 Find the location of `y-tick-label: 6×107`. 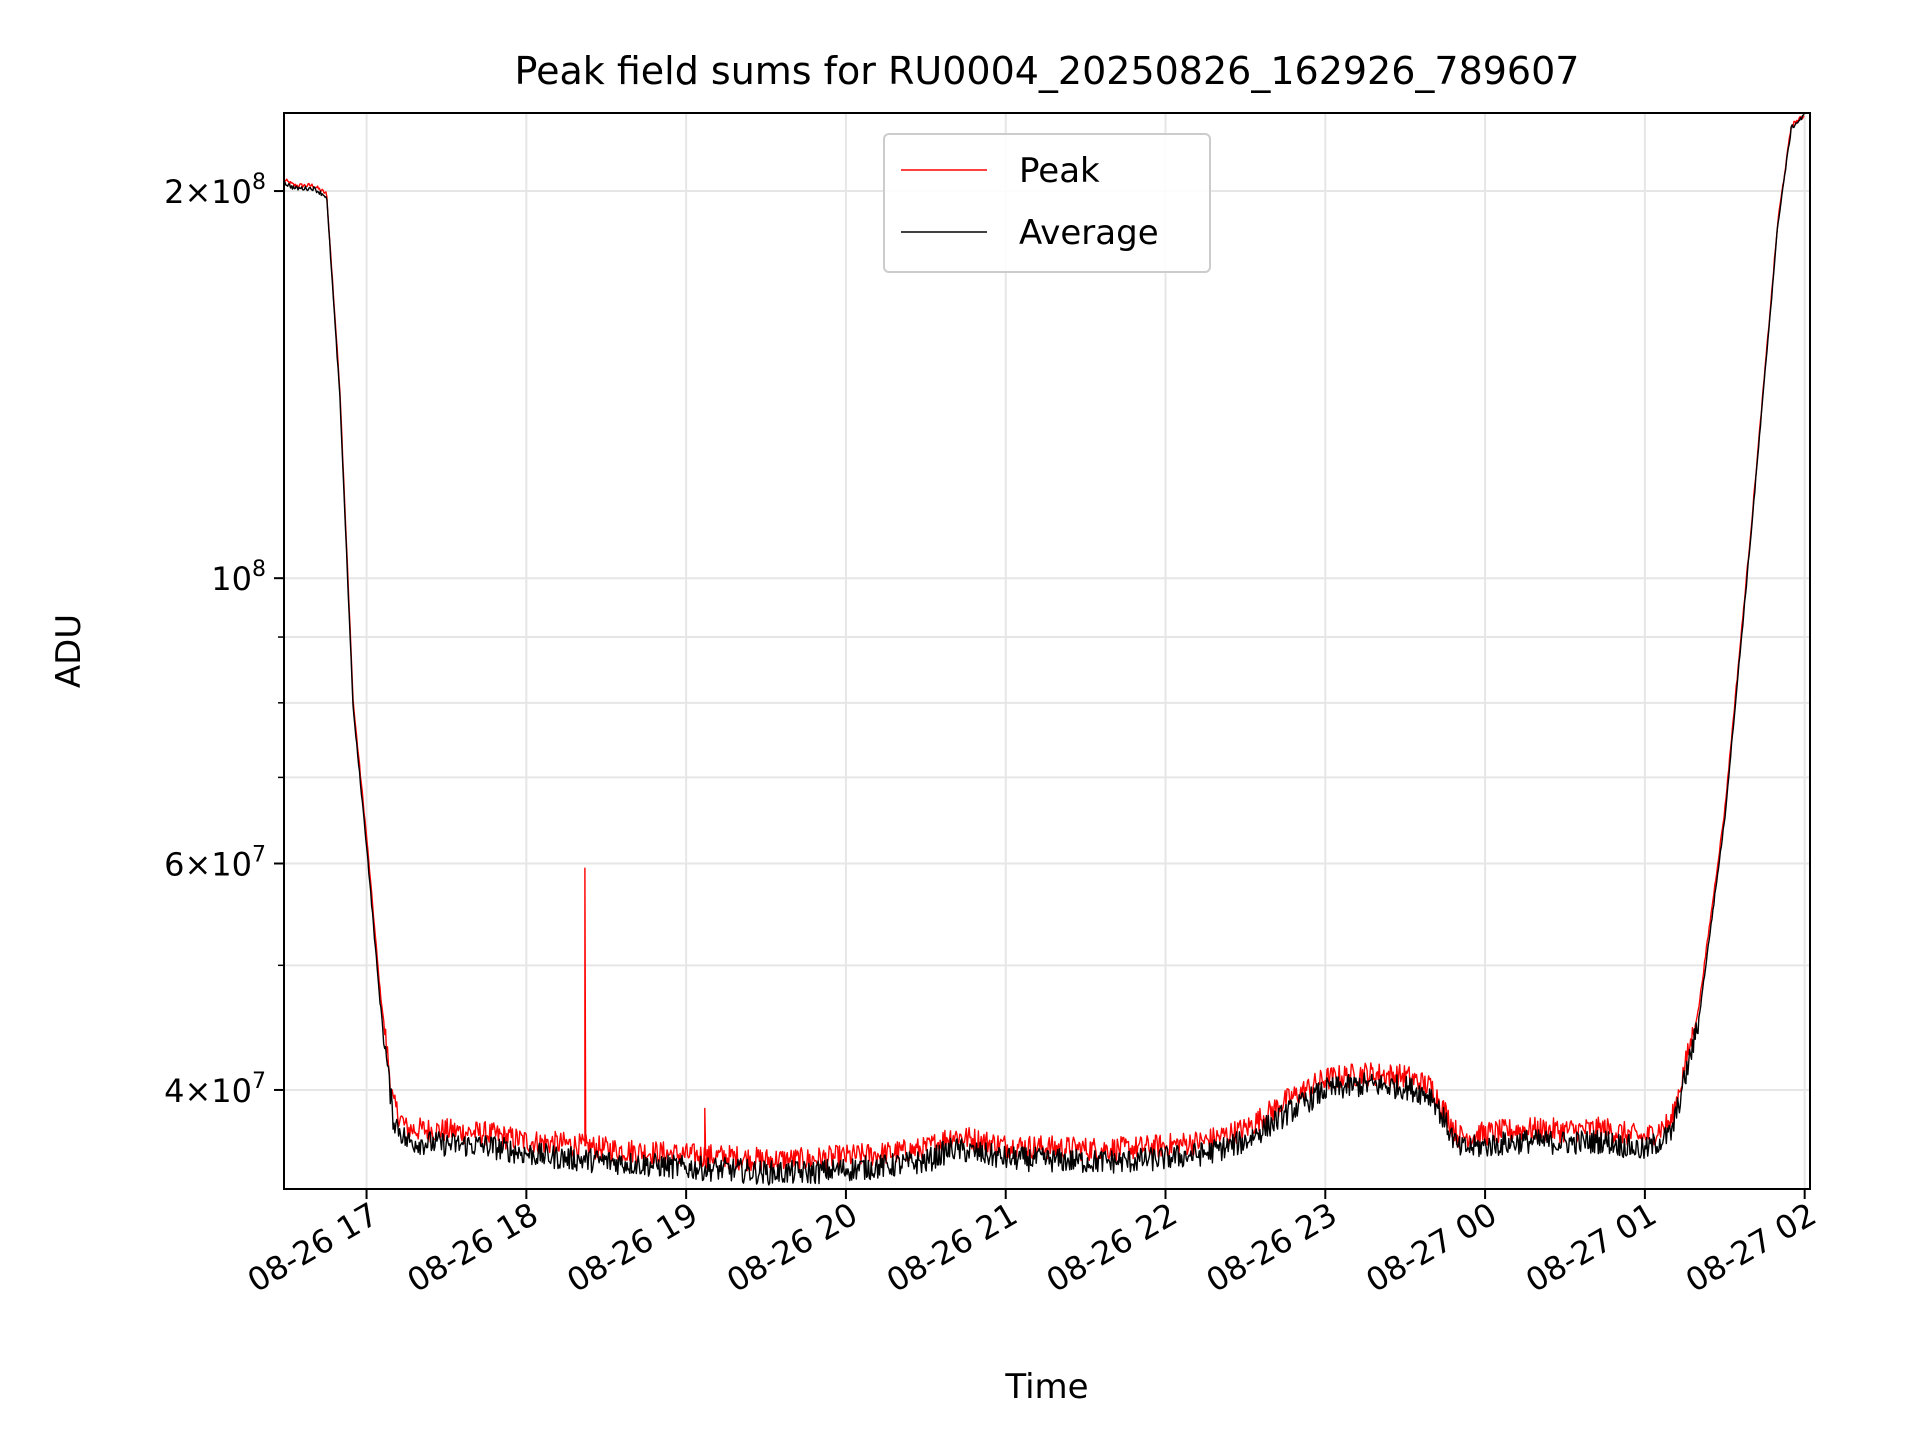

y-tick-label: 6×107 is located at coordinates (215, 862).